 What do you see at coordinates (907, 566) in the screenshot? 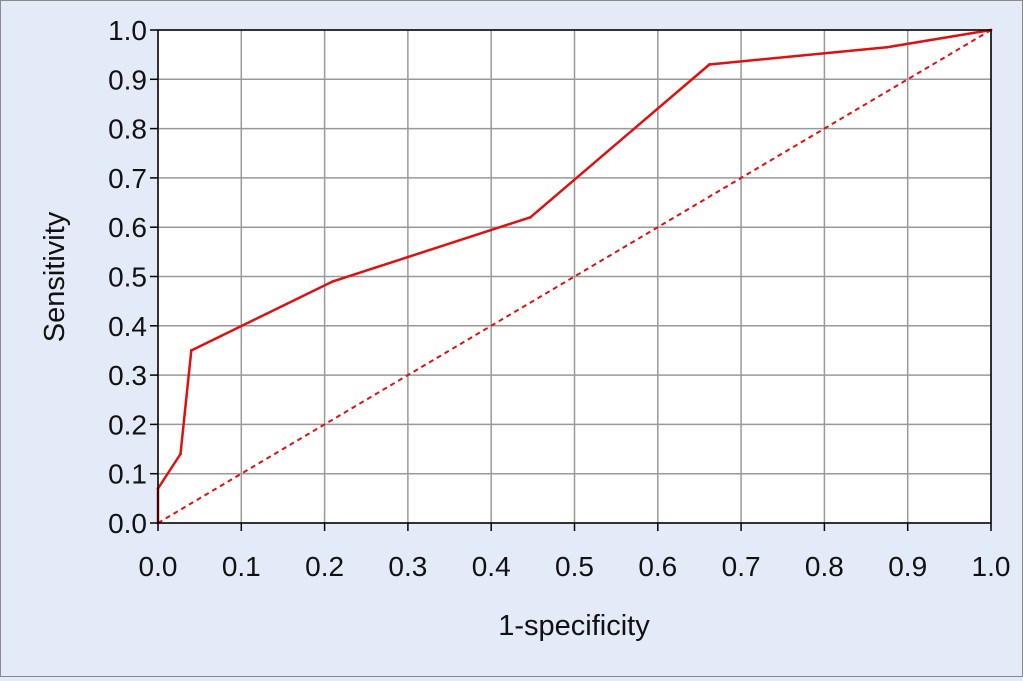
I see `x-tick-label: 0.9` at bounding box center [907, 566].